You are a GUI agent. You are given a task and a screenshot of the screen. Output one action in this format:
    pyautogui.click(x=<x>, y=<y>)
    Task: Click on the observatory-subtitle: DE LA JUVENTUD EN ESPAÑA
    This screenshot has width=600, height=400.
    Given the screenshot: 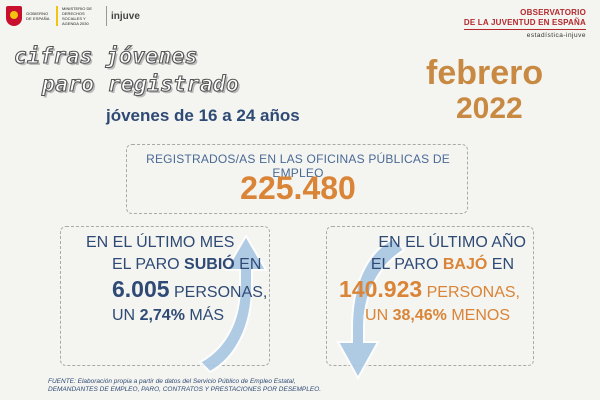 What is the action you would take?
    pyautogui.click(x=524, y=24)
    